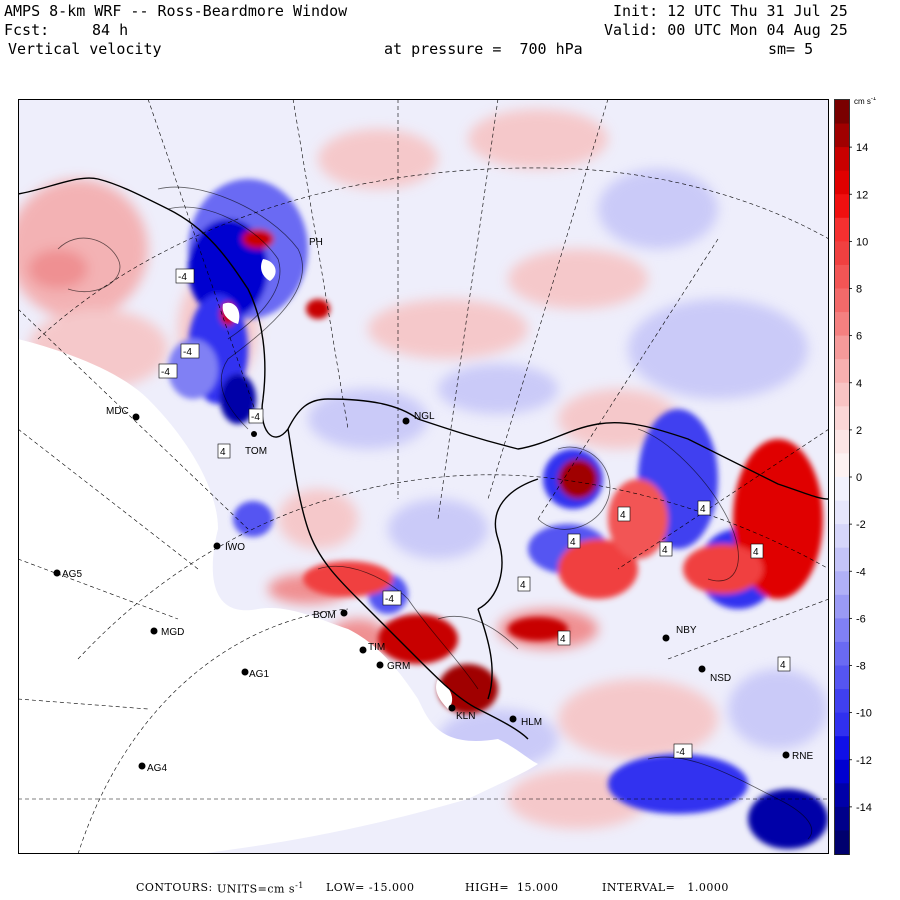 This screenshot has width=900, height=900. I want to click on colorbar-labels: 14 12 10 8 6 4 2 0 -2 -4 -6 -8 -10 -12 -14, so click(860, 478).